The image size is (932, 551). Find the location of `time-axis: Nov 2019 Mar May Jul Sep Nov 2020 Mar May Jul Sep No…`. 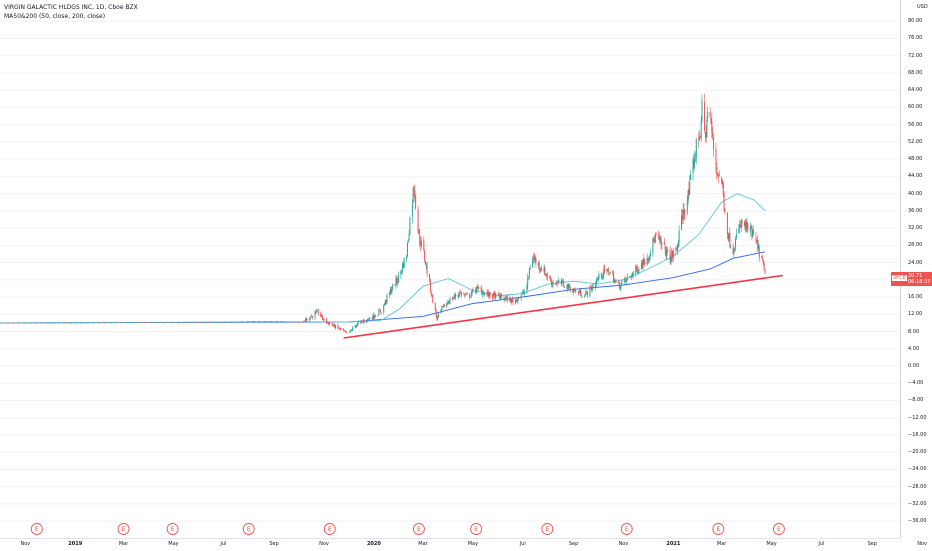

time-axis: Nov 2019 Mar May Jul Sep Nov 2020 Mar May Jul Sep No… is located at coordinates (463, 544).